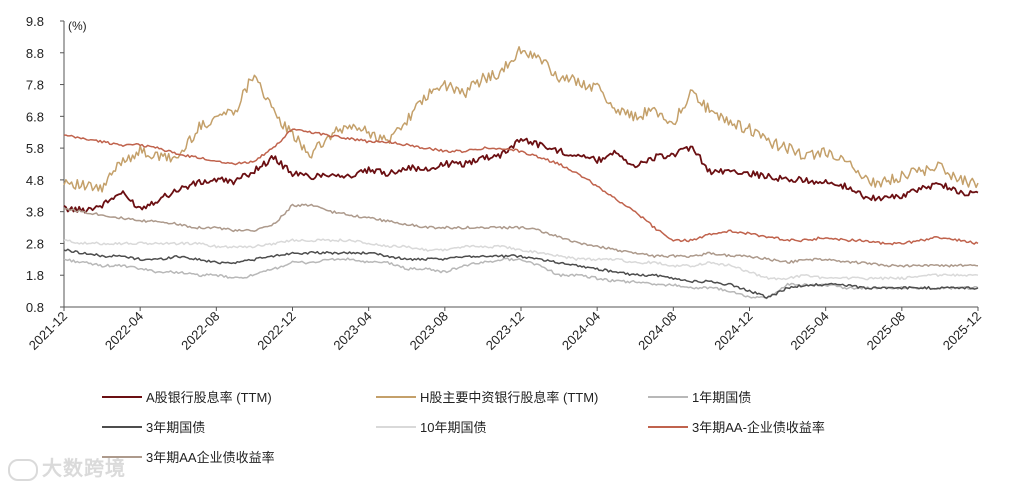 This screenshot has height=486, width=1015. Describe the element at coordinates (210, 457) in the screenshot. I see `legend-label: 3年期AA企业债收益率` at that location.